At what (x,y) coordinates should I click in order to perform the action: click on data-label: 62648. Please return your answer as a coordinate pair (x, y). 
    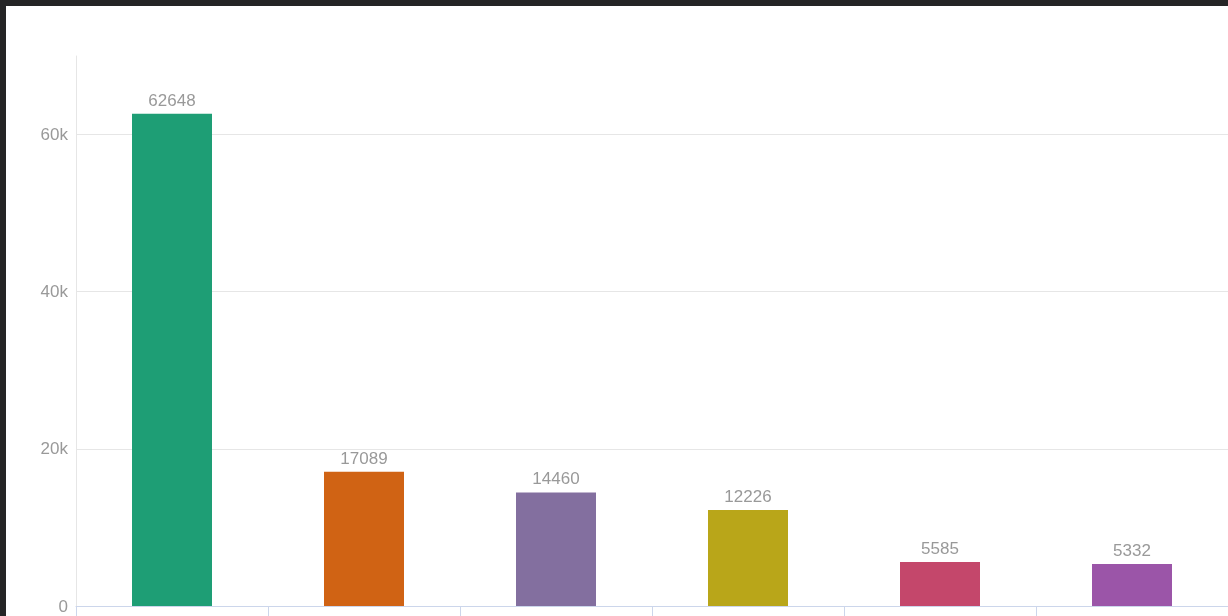
    Looking at the image, I should click on (172, 100).